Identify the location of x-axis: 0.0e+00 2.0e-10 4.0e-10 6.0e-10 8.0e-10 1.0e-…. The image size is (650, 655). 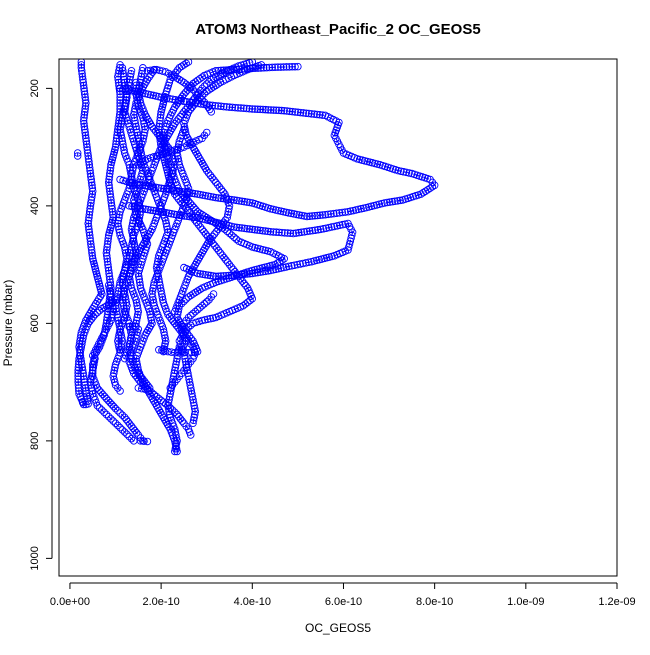
(343, 595).